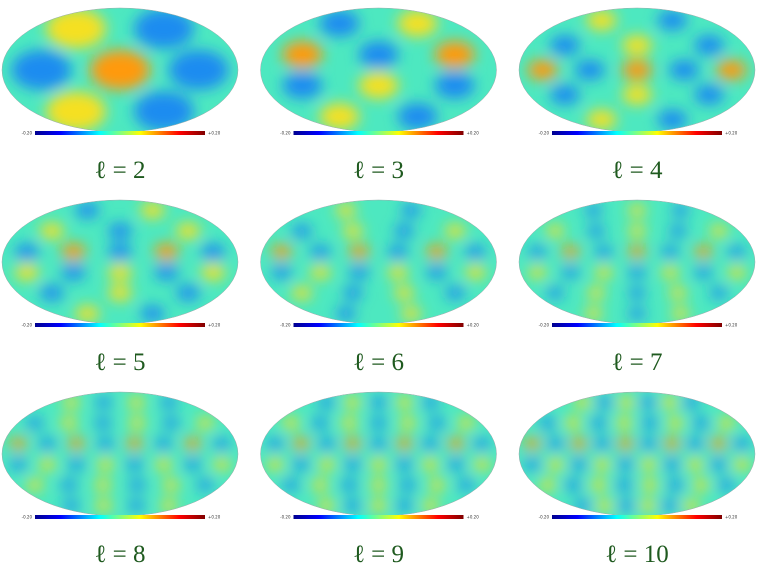 Image resolution: width=763 pixels, height=571 pixels. Describe the element at coordinates (119, 362) in the screenshot. I see `panel-label: ℓ = 5` at that location.